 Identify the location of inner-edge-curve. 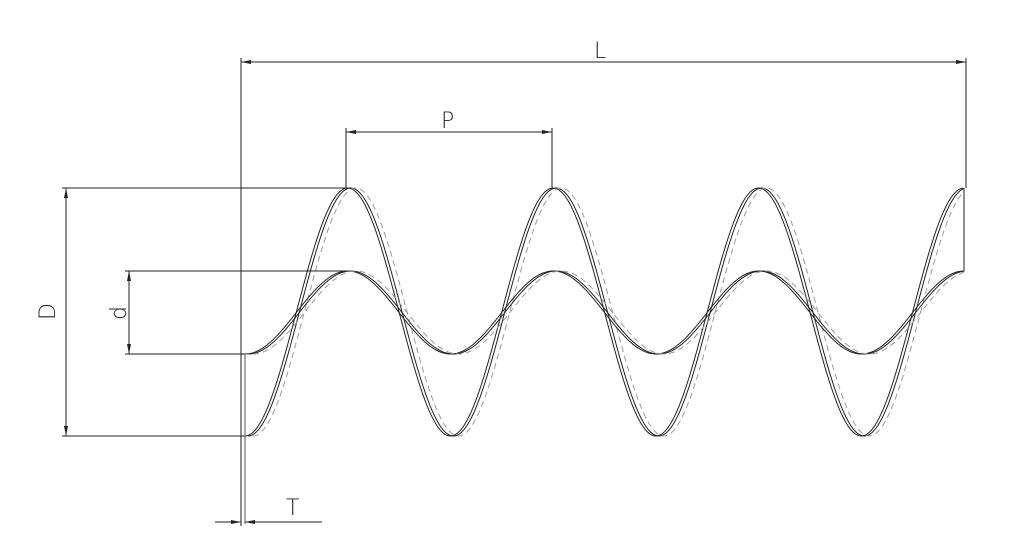
(604, 312).